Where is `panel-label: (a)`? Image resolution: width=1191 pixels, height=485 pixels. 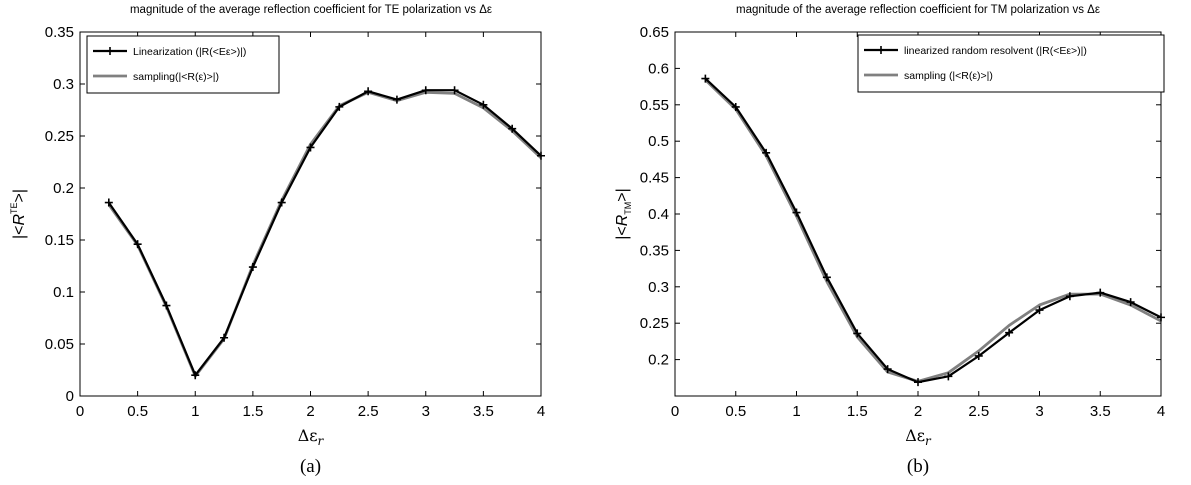
panel-label: (a) is located at coordinates (310, 466).